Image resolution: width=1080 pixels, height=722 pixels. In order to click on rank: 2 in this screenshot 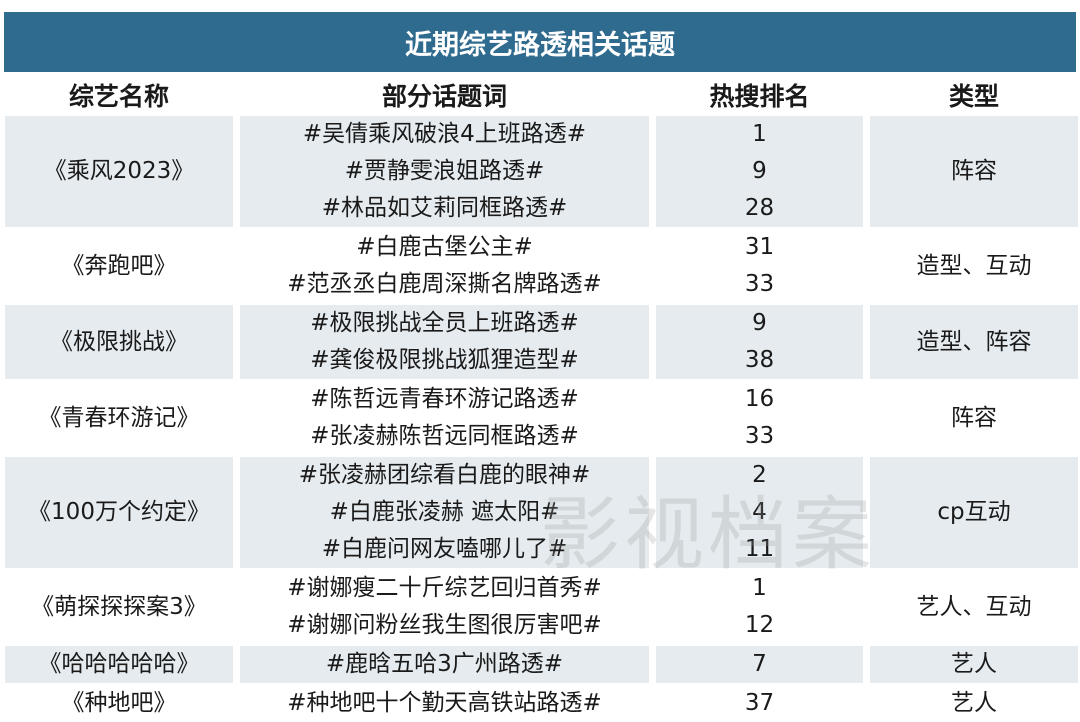, I will do `click(759, 475)`.